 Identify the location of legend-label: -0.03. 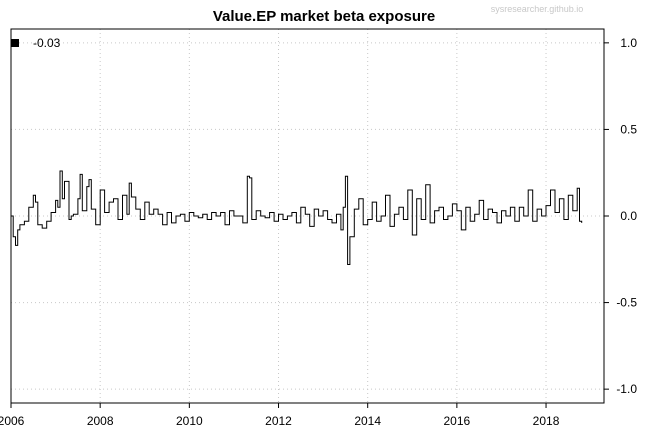
(47, 43).